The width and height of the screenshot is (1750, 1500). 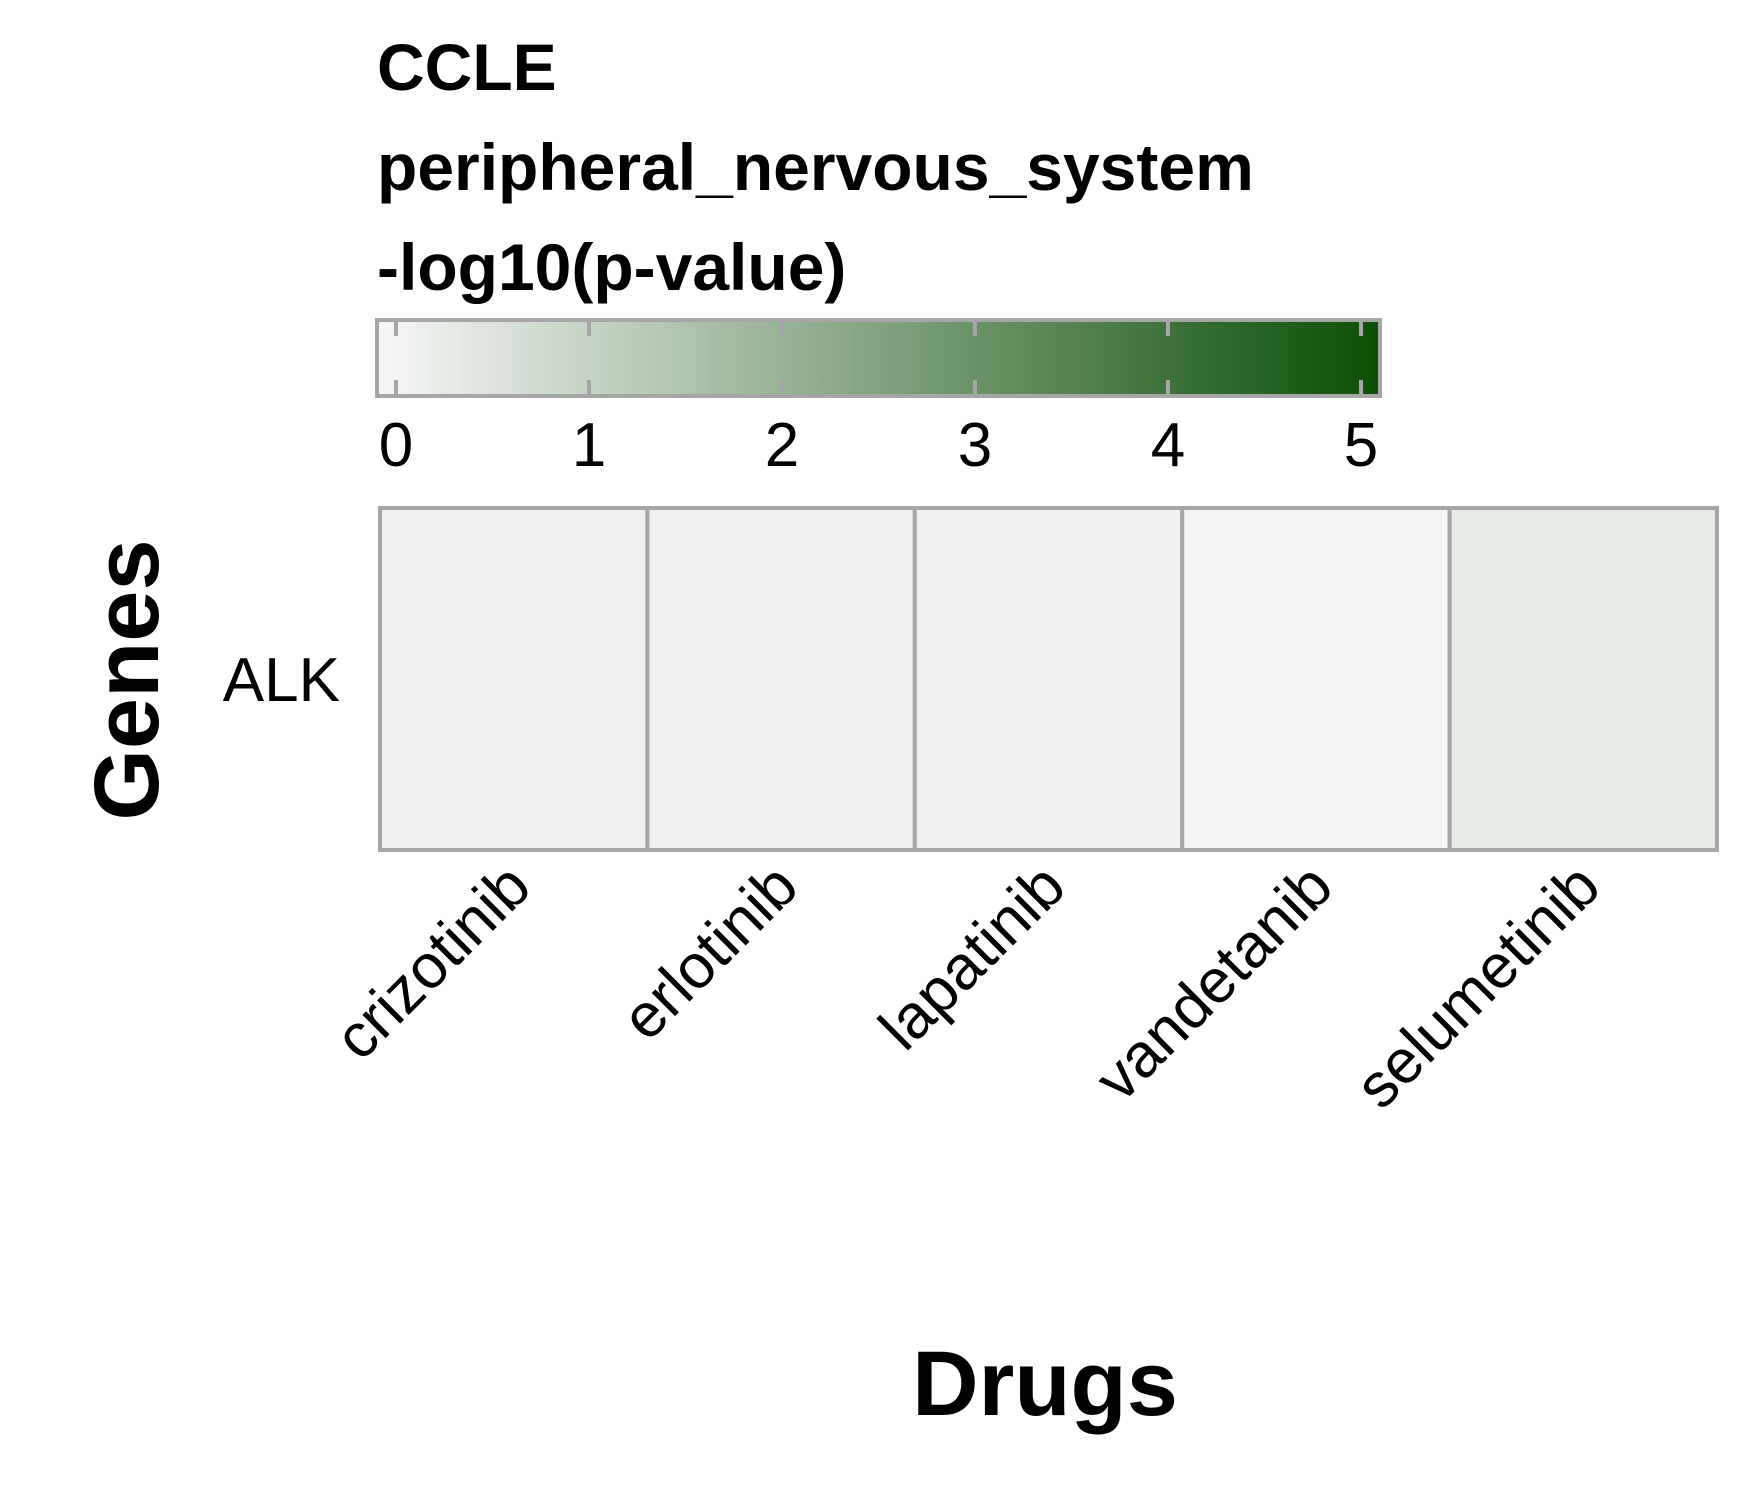 I want to click on colorbar-tick-label: 1, so click(x=589, y=445).